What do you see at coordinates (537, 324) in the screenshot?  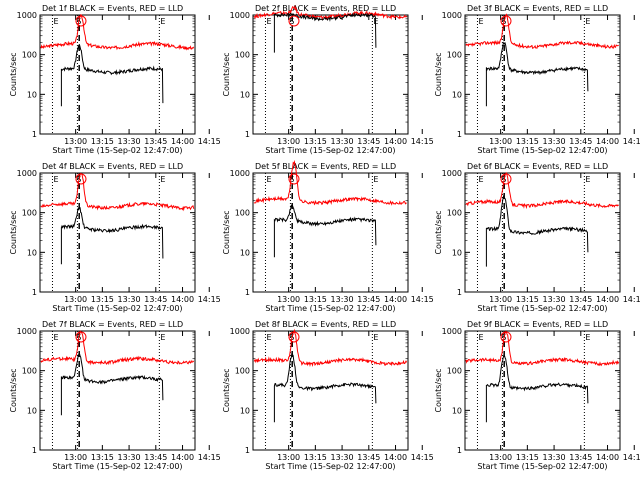 I see `panel-title: Det 9f BLACK = Events, RED = LLD` at bounding box center [537, 324].